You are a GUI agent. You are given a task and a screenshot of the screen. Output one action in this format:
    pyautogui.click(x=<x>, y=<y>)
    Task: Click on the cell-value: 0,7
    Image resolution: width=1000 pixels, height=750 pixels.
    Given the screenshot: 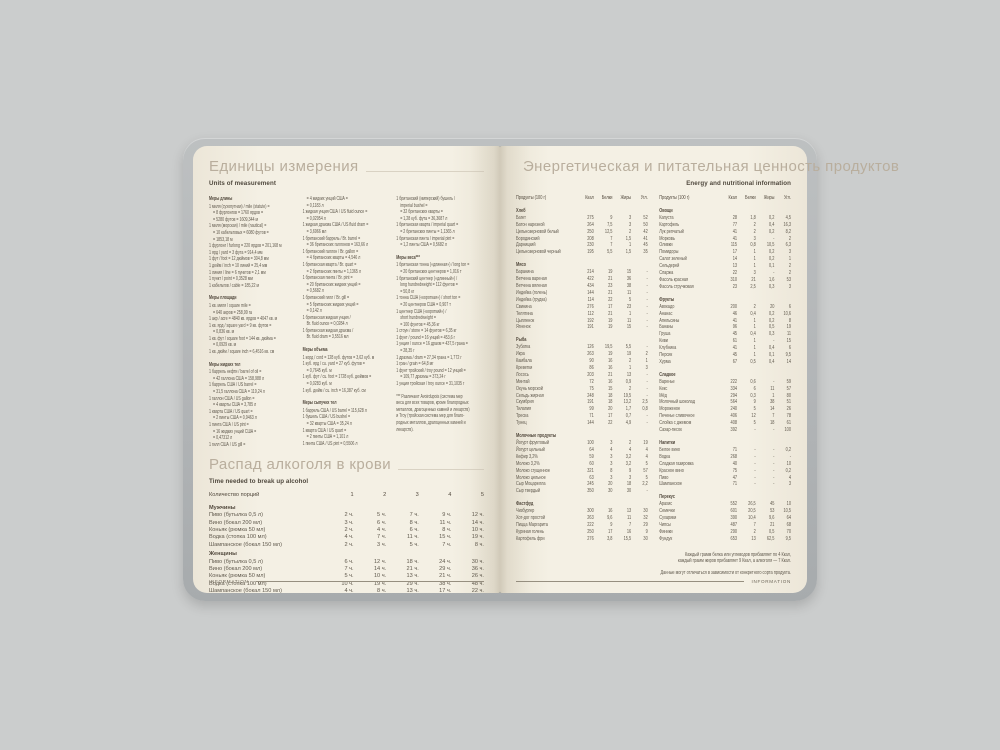 What is the action you would take?
    pyautogui.click(x=628, y=416)
    